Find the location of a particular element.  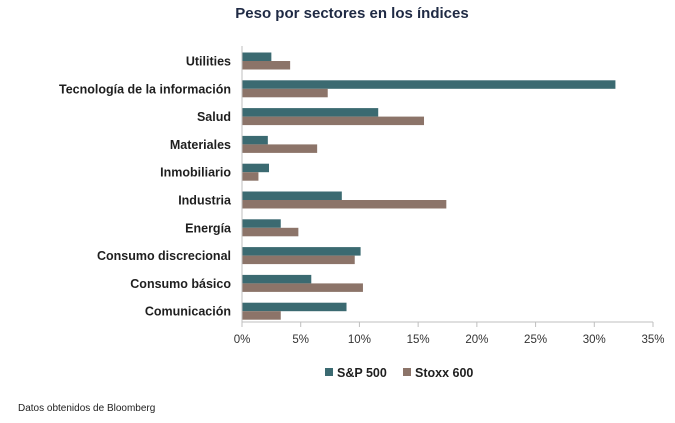

x-tick-label: 5% is located at coordinates (300, 340).